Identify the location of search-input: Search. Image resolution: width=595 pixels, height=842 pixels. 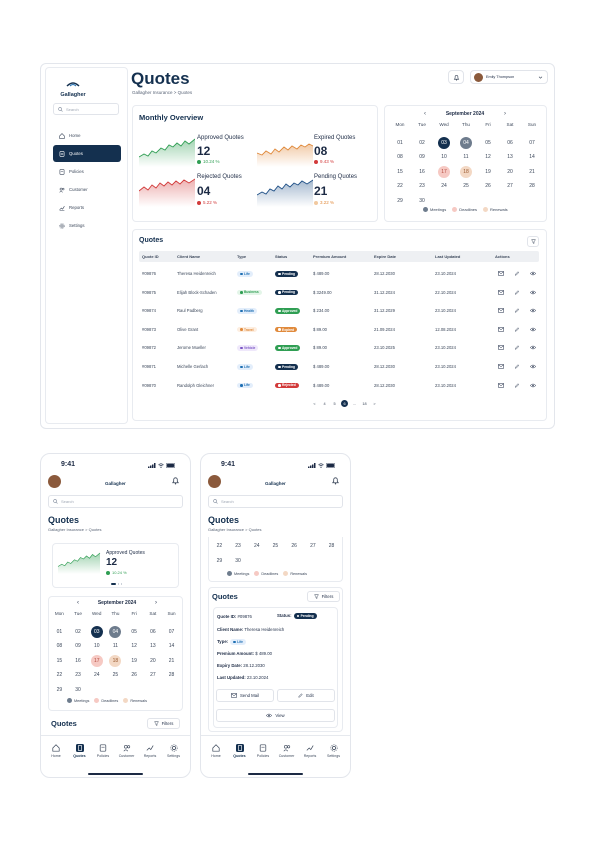
(86, 109).